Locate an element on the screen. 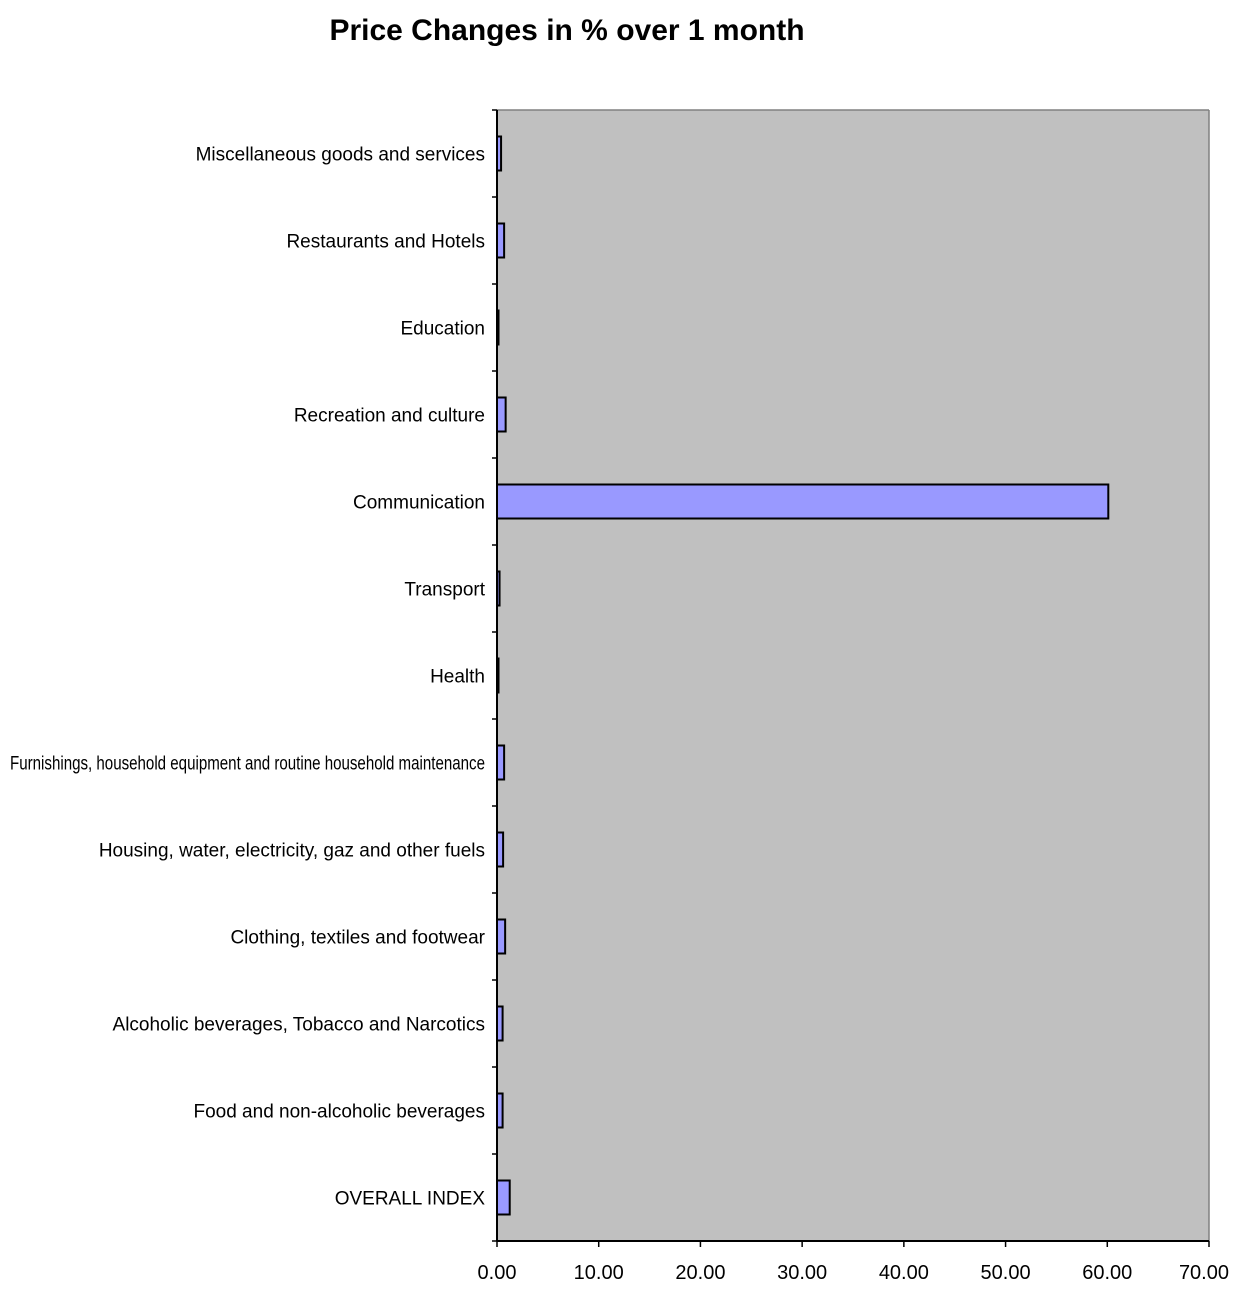 Image resolution: width=1245 pixels, height=1292 pixels. category-label: Miscellaneous goods and services is located at coordinates (340, 155).